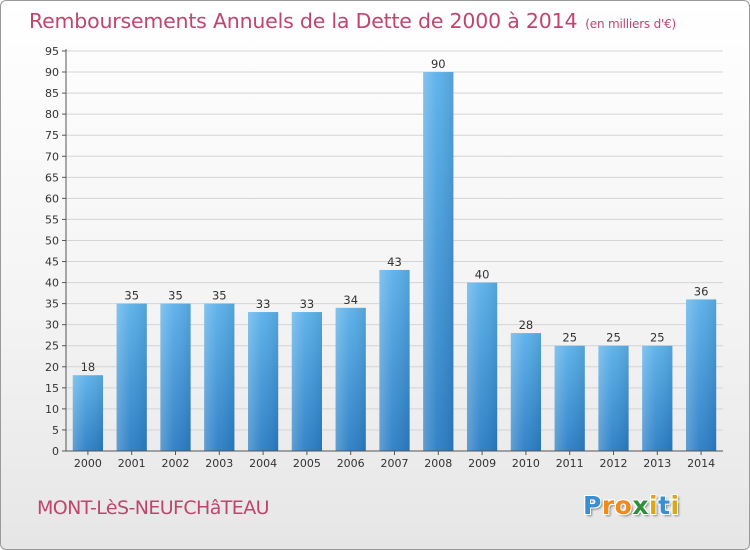  I want to click on x-tick-label: 2010, so click(526, 463).